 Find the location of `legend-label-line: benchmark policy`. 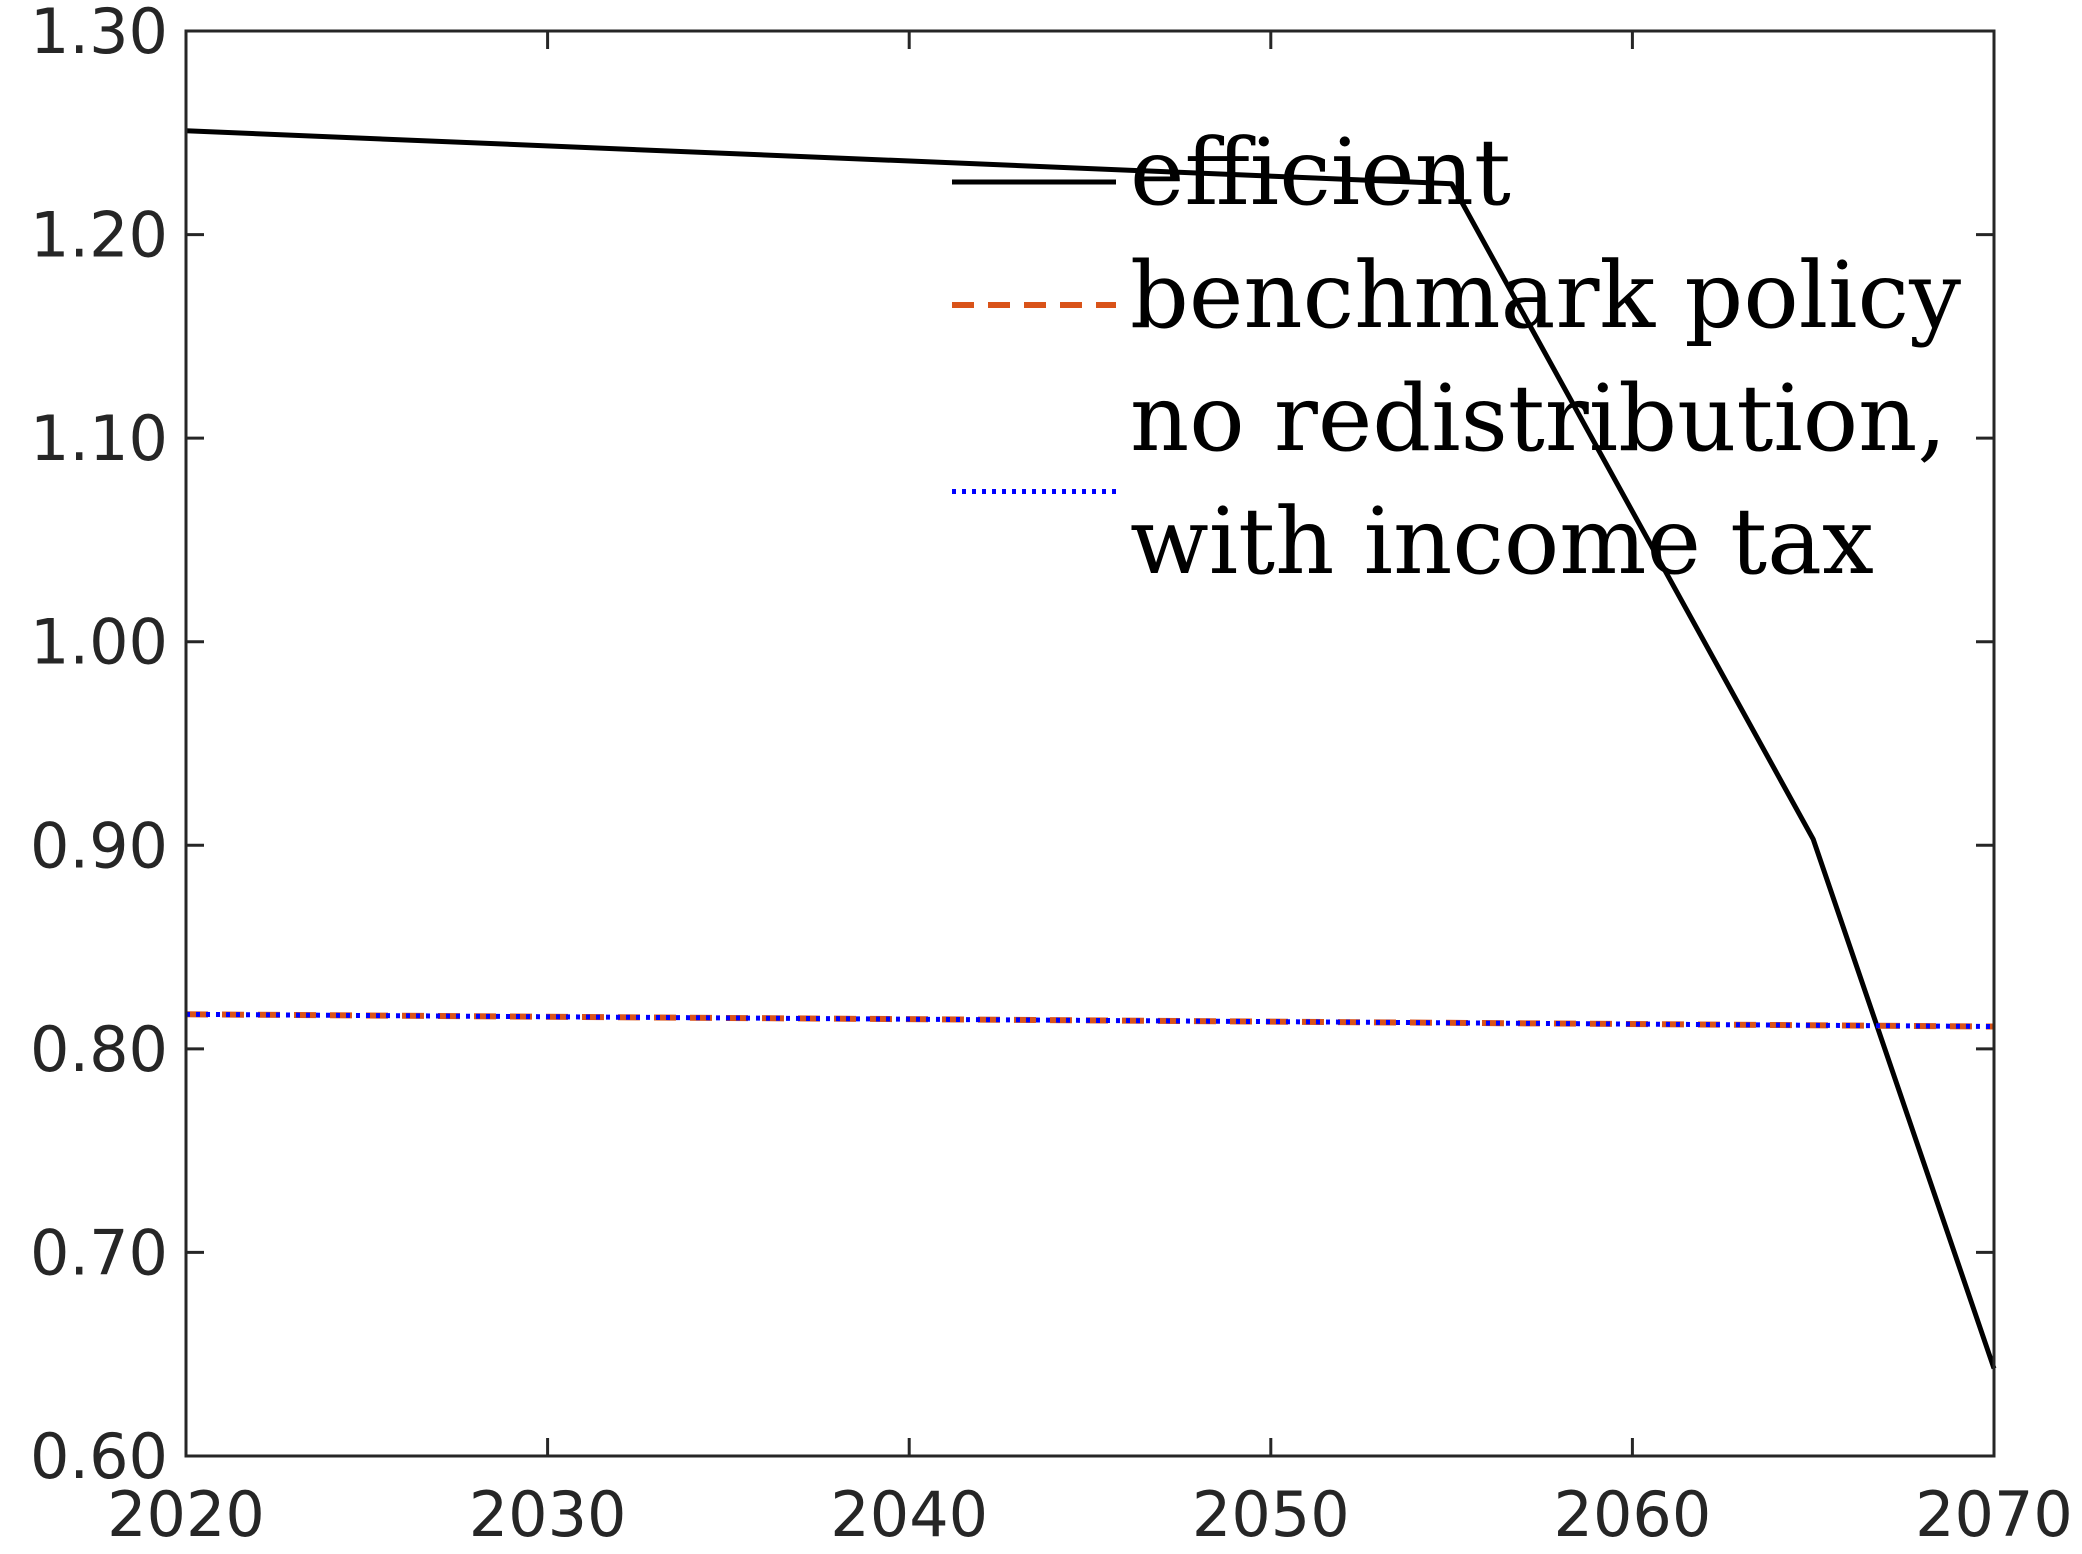

legend-label-line: benchmark policy is located at coordinates (1545, 295).